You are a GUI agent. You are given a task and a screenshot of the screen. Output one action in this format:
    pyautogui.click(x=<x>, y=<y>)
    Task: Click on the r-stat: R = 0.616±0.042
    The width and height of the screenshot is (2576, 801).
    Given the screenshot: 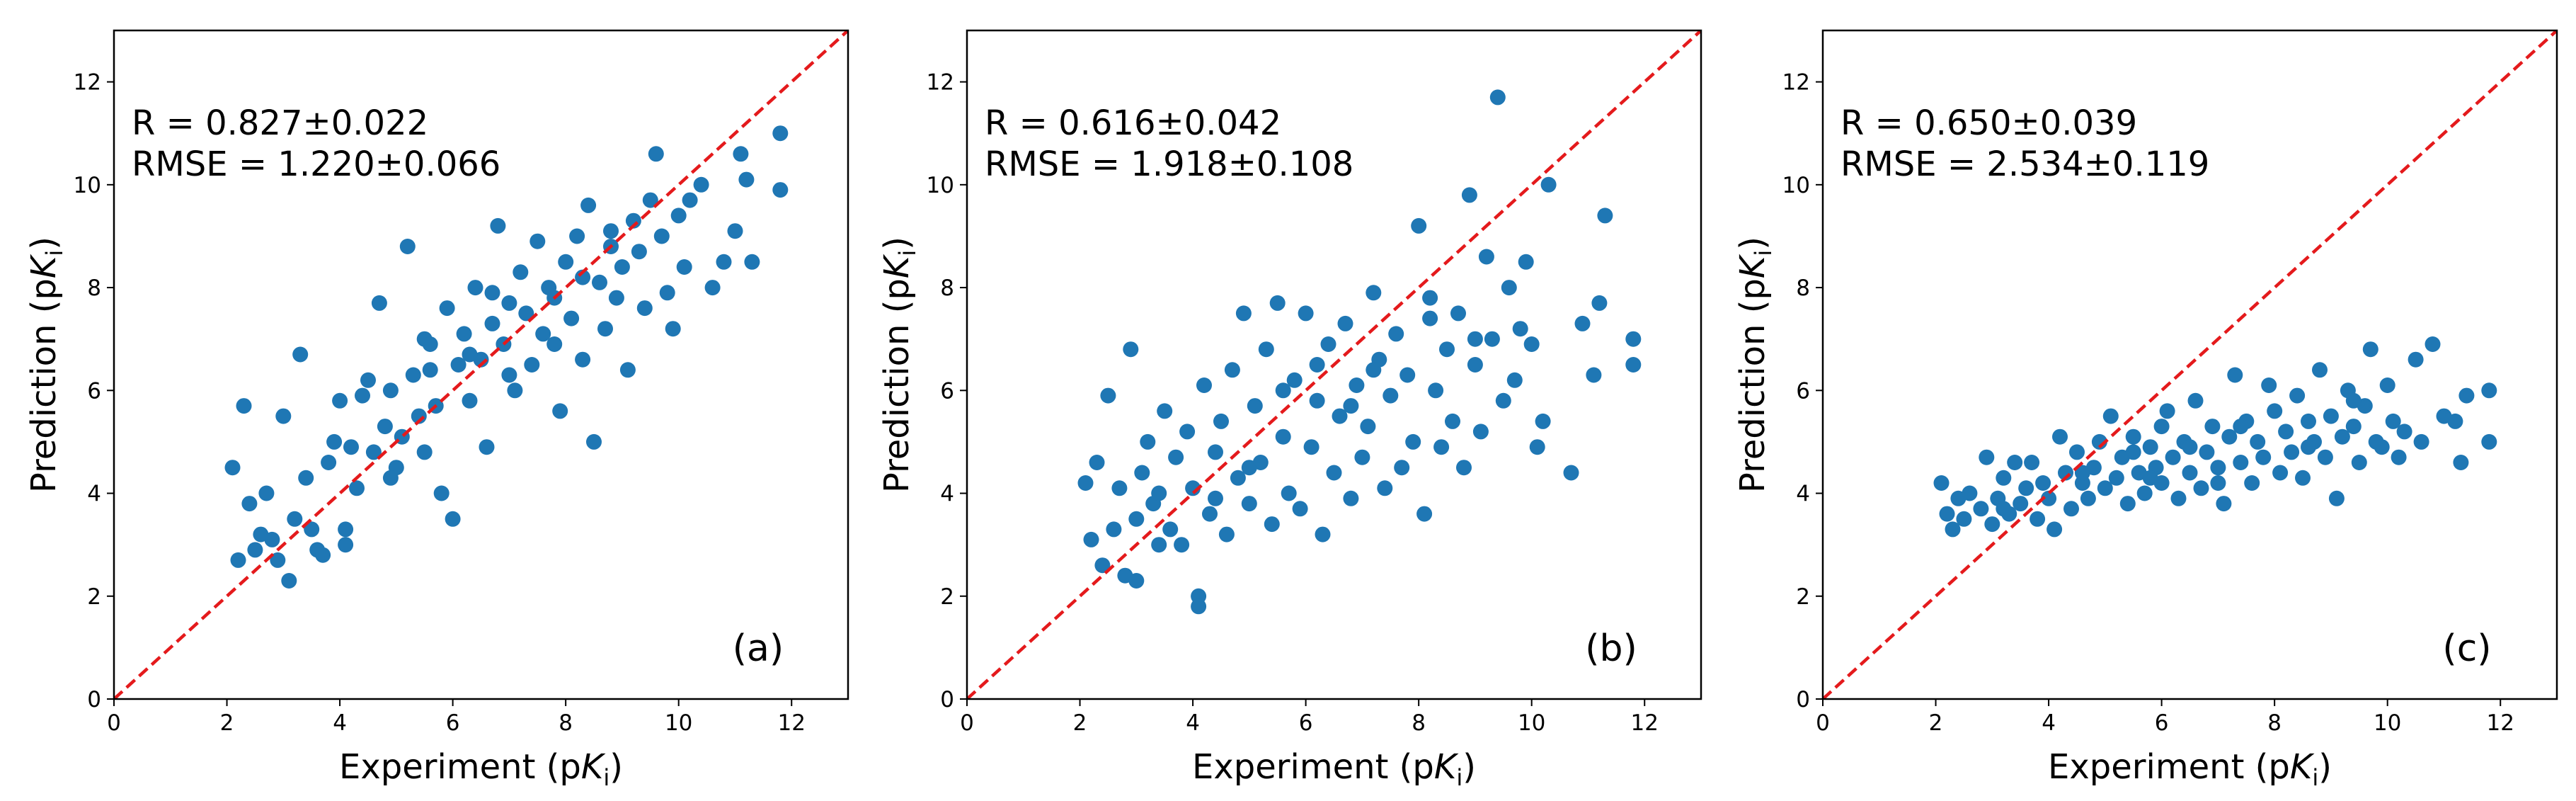 What is the action you would take?
    pyautogui.click(x=1133, y=123)
    